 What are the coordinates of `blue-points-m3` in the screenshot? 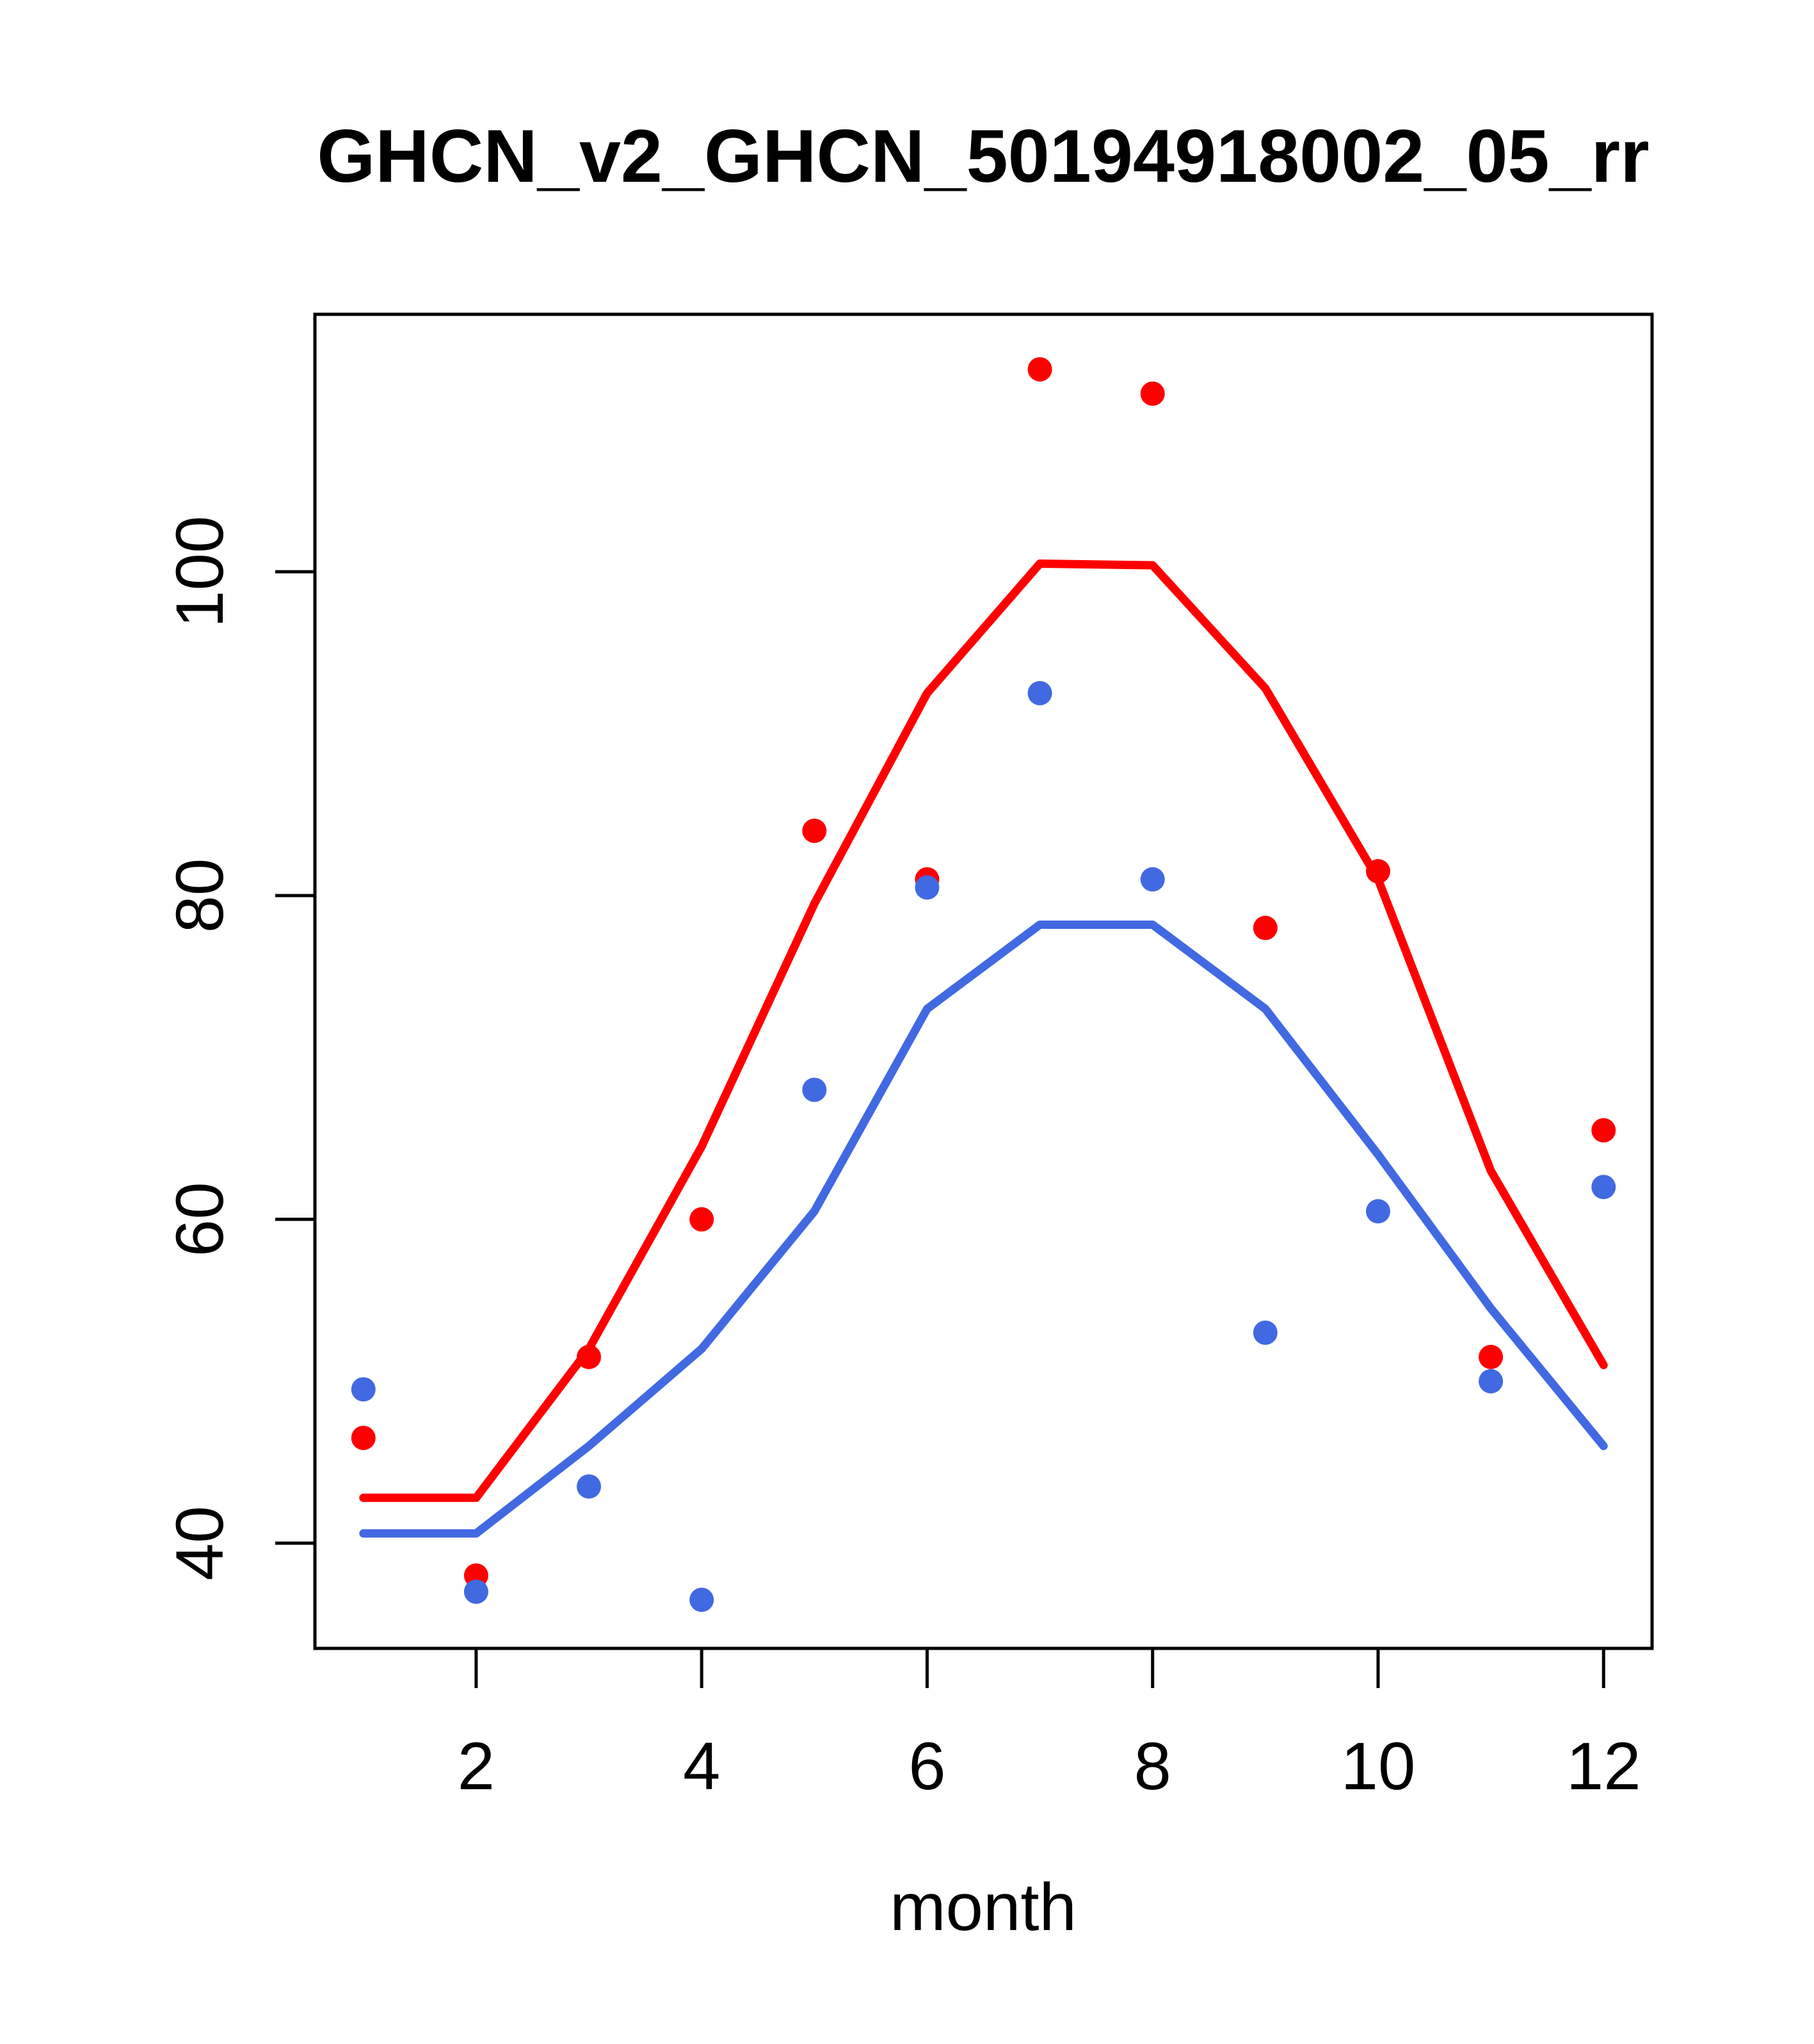 It's located at (589, 1486).